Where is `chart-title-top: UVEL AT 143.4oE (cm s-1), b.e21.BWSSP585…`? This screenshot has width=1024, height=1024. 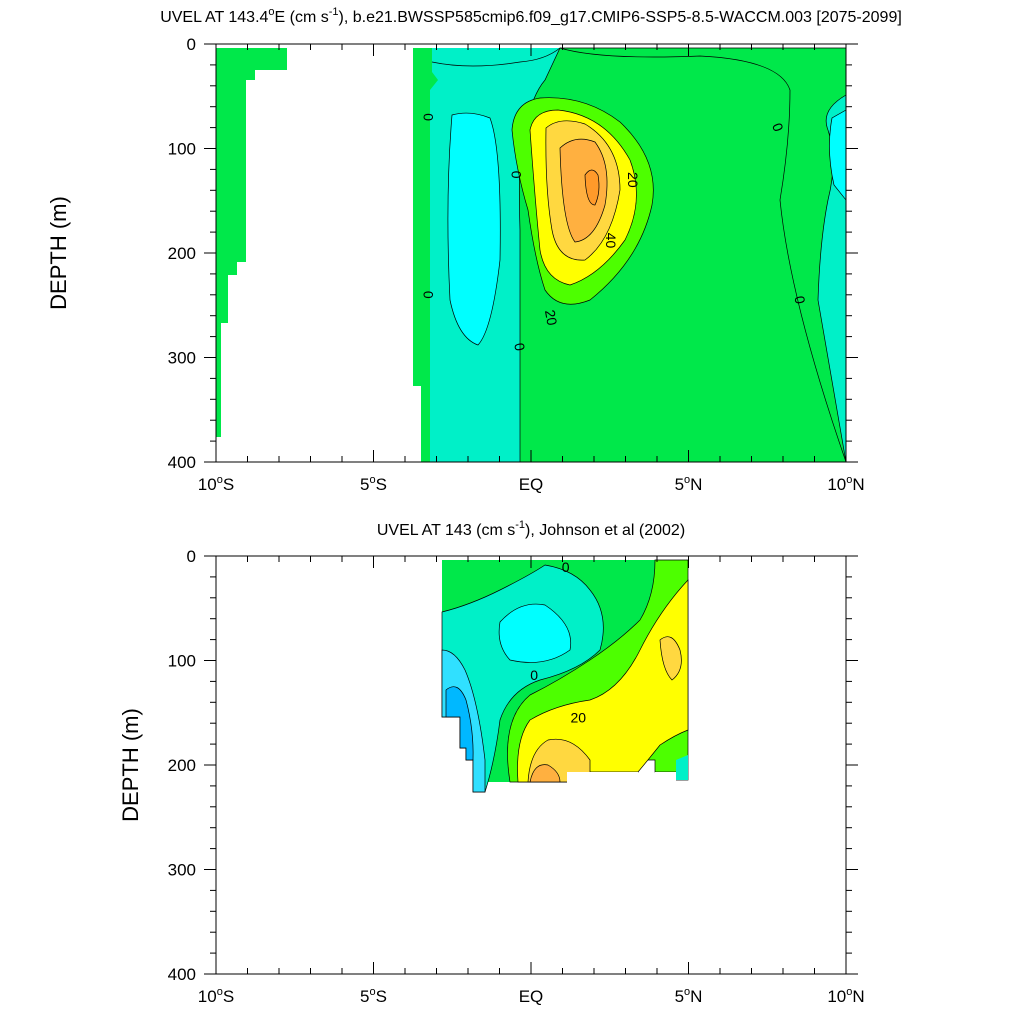 chart-title-top: UVEL AT 143.4oE (cm s-1), b.e21.BWSSP585… is located at coordinates (531, 16).